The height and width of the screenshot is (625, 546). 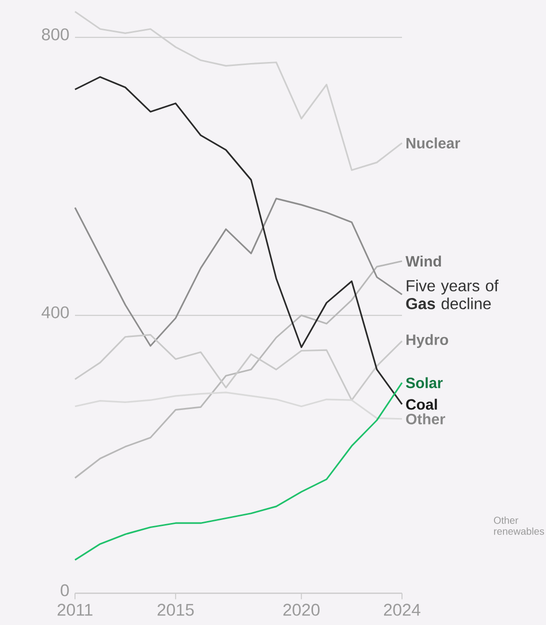 What do you see at coordinates (433, 142) in the screenshot?
I see `series-label: Nuclear` at bounding box center [433, 142].